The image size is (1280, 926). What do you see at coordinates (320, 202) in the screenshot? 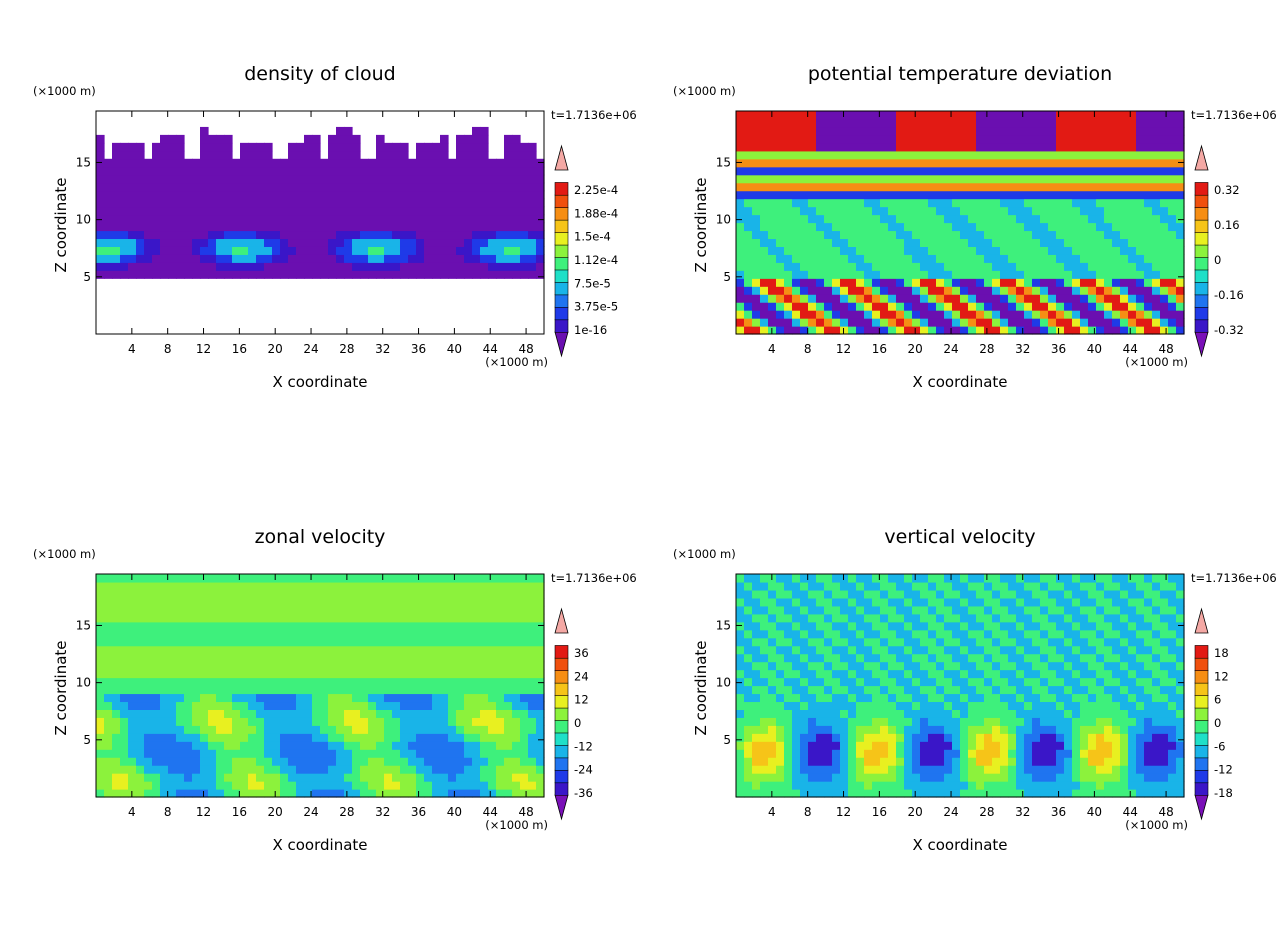
I see `heatmap-field` at bounding box center [320, 202].